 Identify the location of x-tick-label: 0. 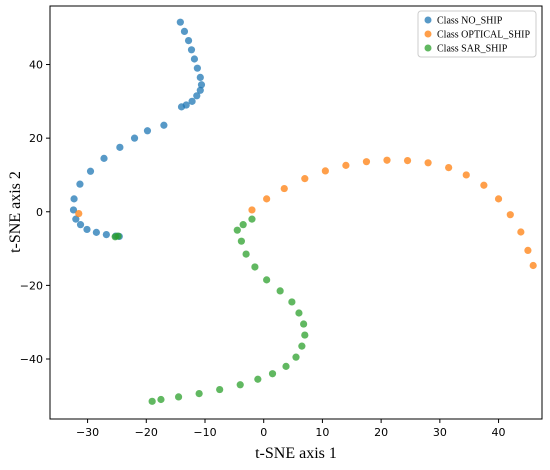
(263, 432).